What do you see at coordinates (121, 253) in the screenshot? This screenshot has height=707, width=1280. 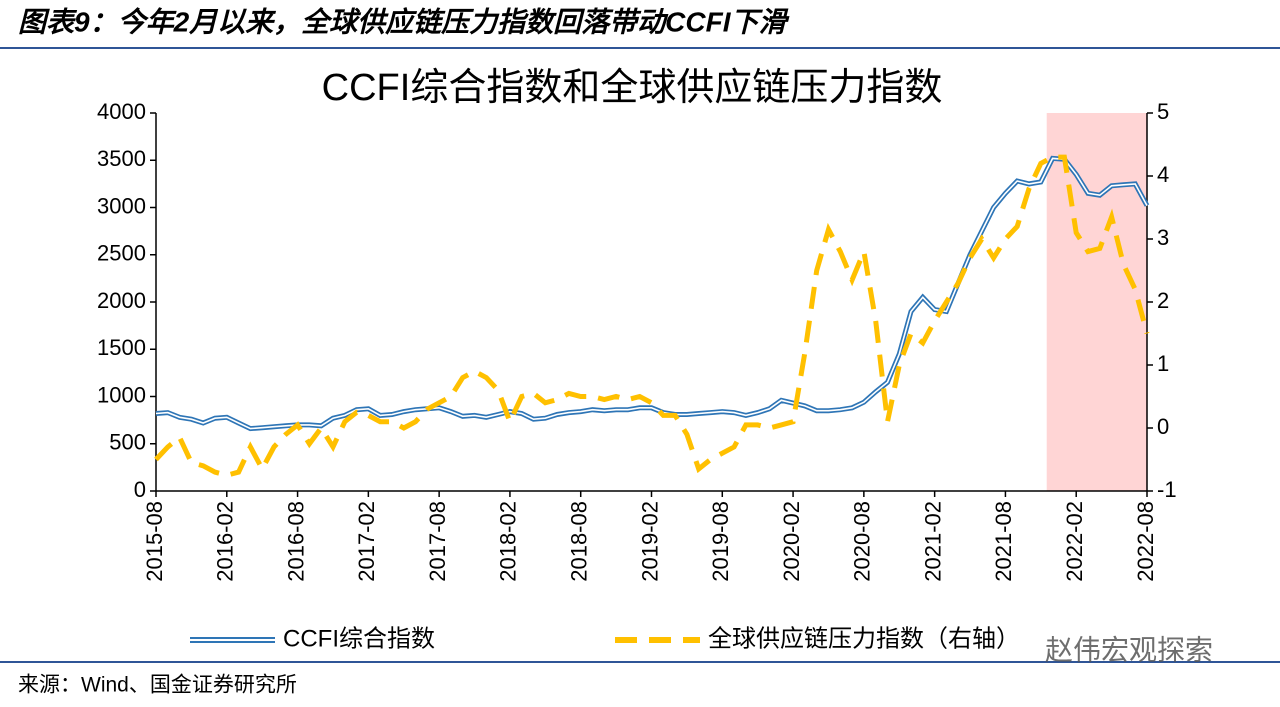 I see `y-tick-label: 2500` at bounding box center [121, 253].